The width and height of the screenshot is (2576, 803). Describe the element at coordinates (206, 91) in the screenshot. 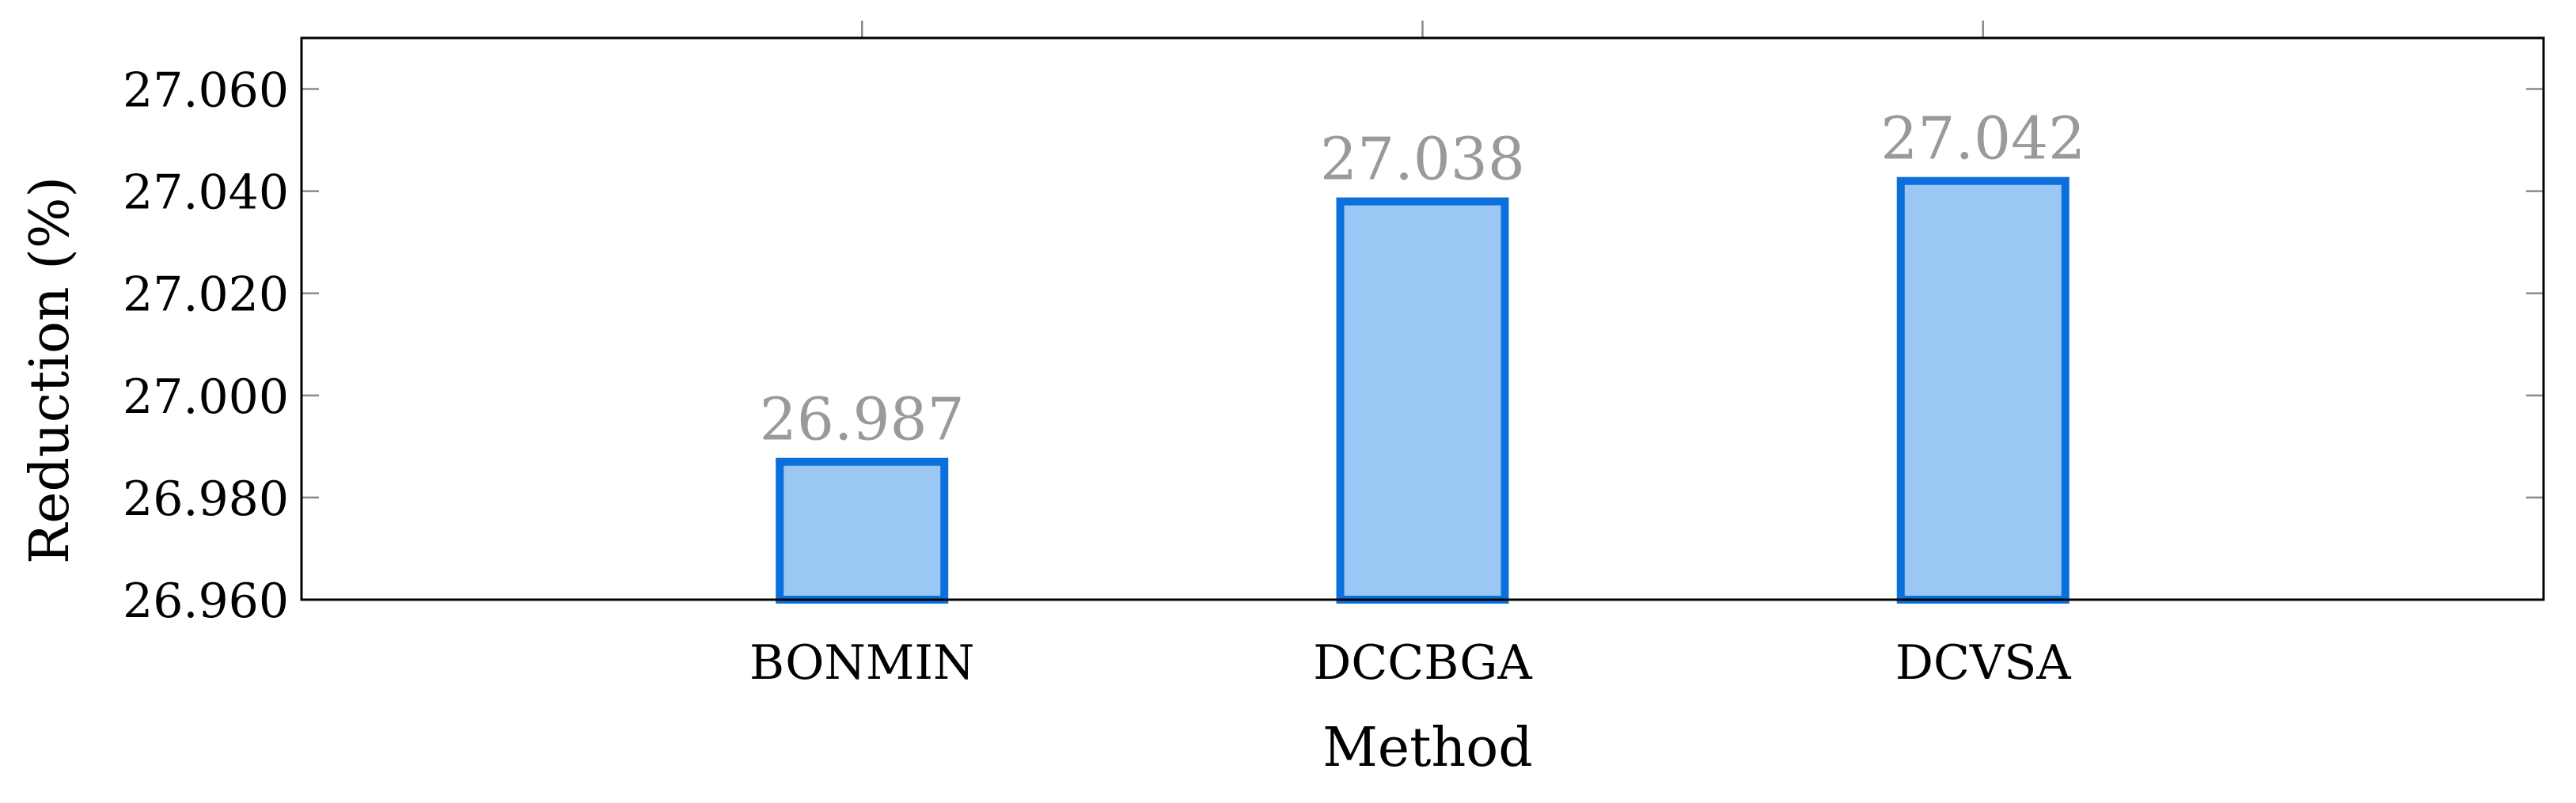

I see `y-tick-label: 27.060` at that location.